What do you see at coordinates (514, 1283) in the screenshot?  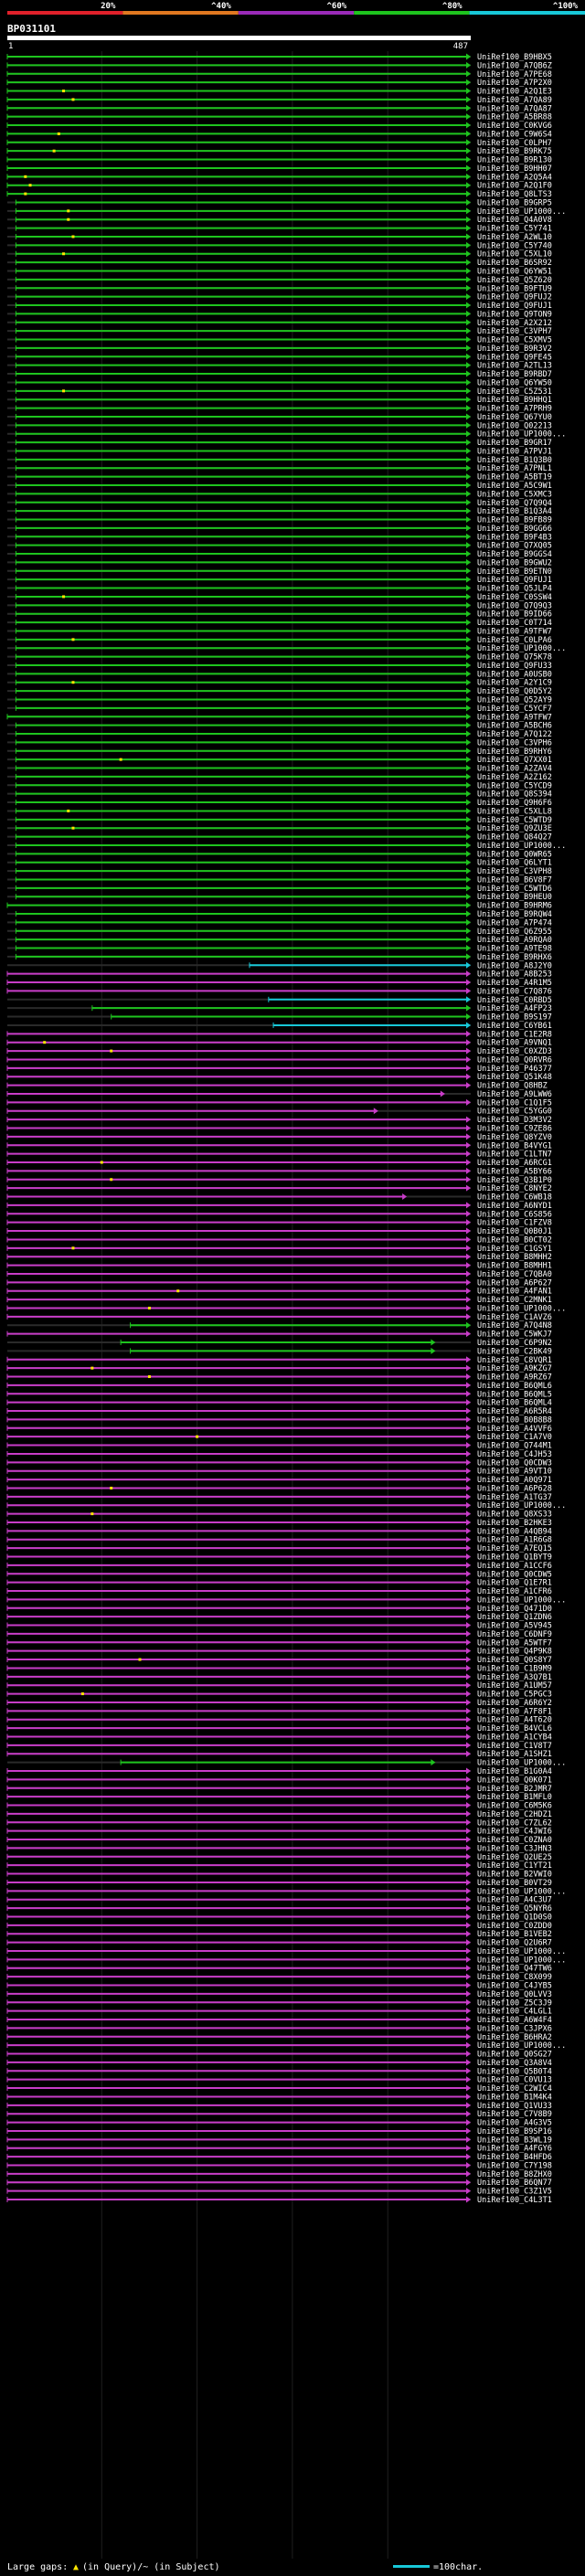 I see `hit-label: UniRef100_A6P627` at bounding box center [514, 1283].